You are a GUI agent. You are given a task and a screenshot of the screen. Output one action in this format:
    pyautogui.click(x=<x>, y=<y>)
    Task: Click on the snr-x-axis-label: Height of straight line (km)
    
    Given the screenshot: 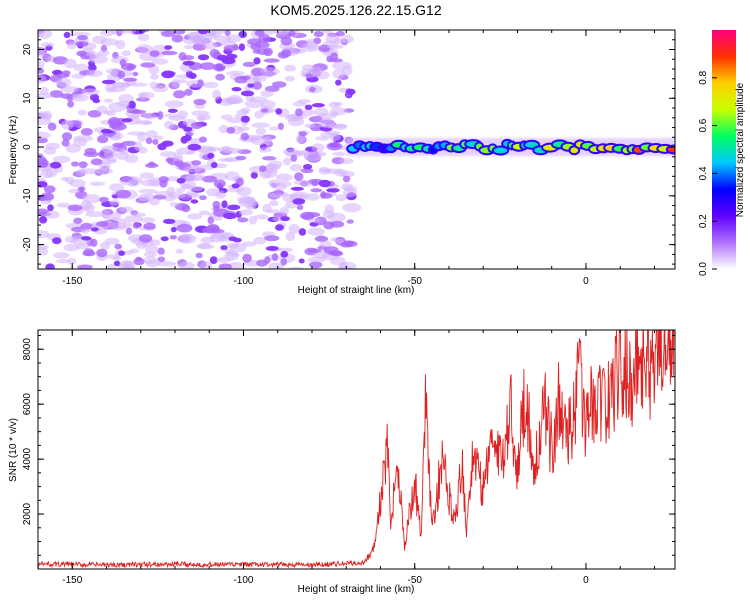 What is the action you would take?
    pyautogui.click(x=356, y=589)
    